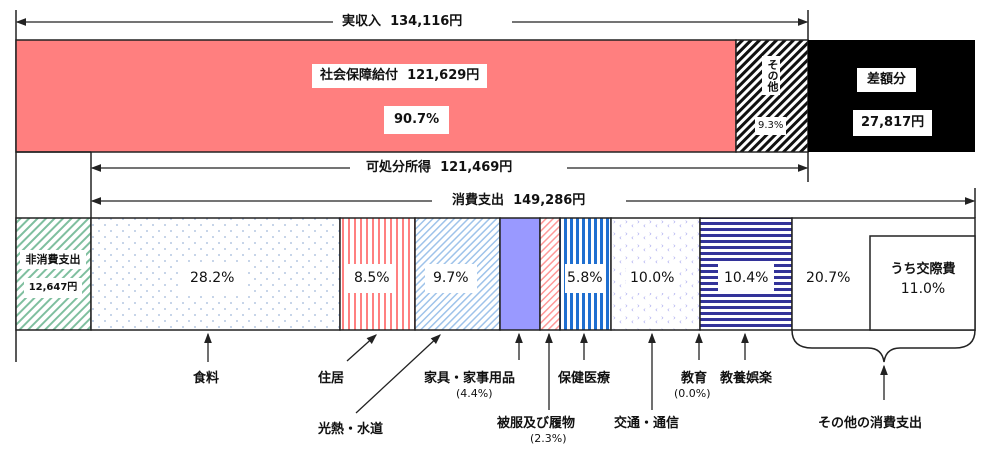 This screenshot has height=460, width=1000. What do you see at coordinates (692, 393) in the screenshot?
I see `education-pct: (0.0%)` at bounding box center [692, 393].